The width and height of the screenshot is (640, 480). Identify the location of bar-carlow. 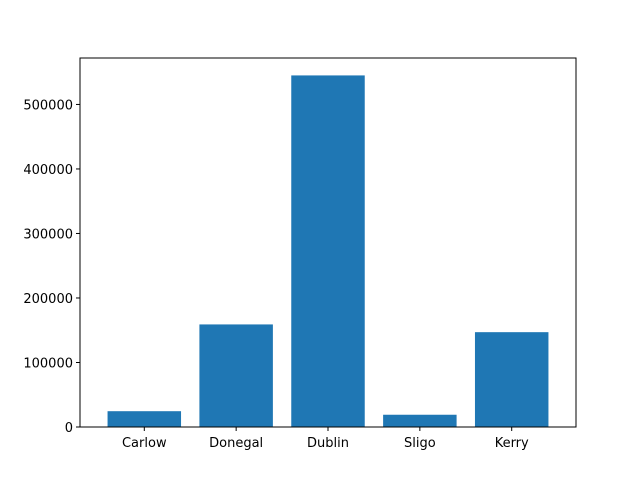
(144, 419).